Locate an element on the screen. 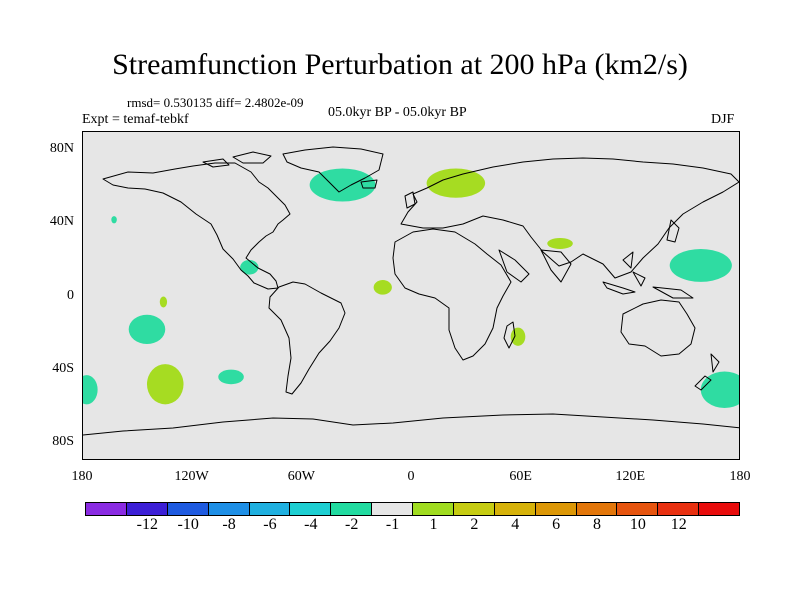 This screenshot has height=600, width=800. season-label: DJF is located at coordinates (723, 119).